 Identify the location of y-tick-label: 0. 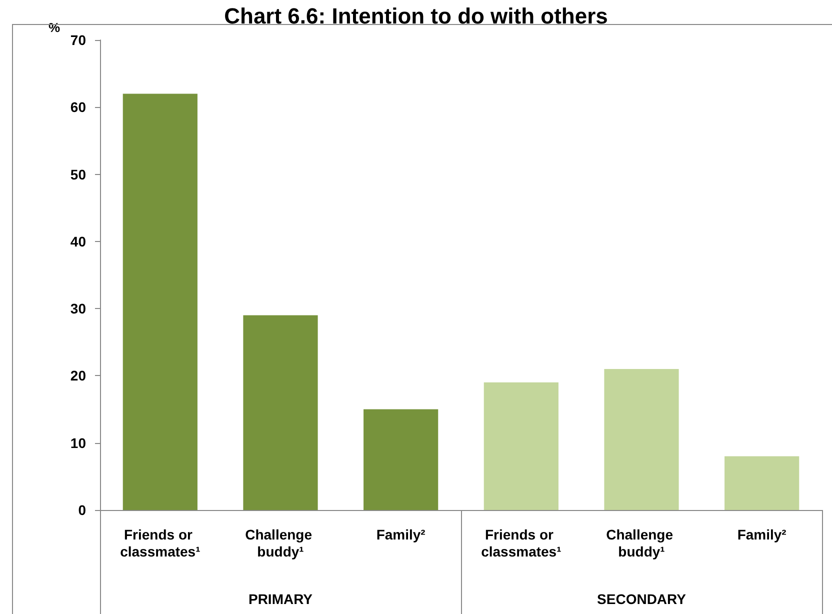
(82, 510).